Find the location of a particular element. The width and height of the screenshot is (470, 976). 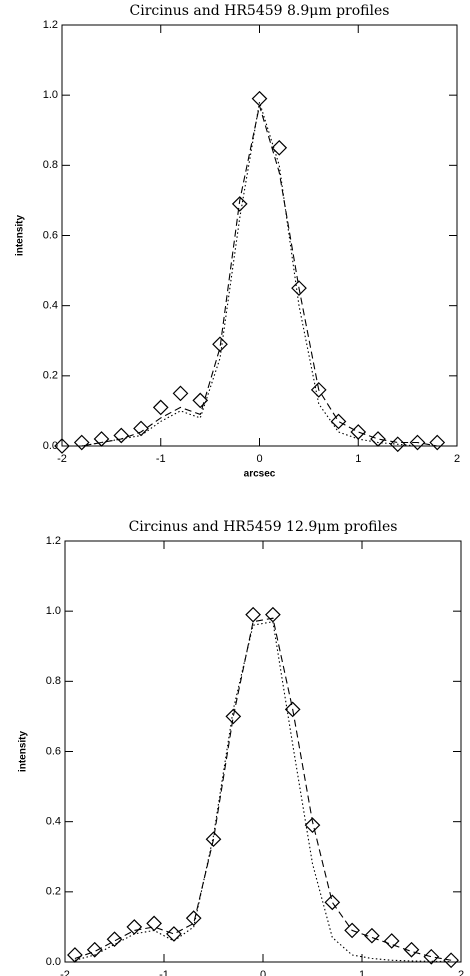

chart-title: Circinus and HR5459 8.9μm profiles is located at coordinates (260, 11).